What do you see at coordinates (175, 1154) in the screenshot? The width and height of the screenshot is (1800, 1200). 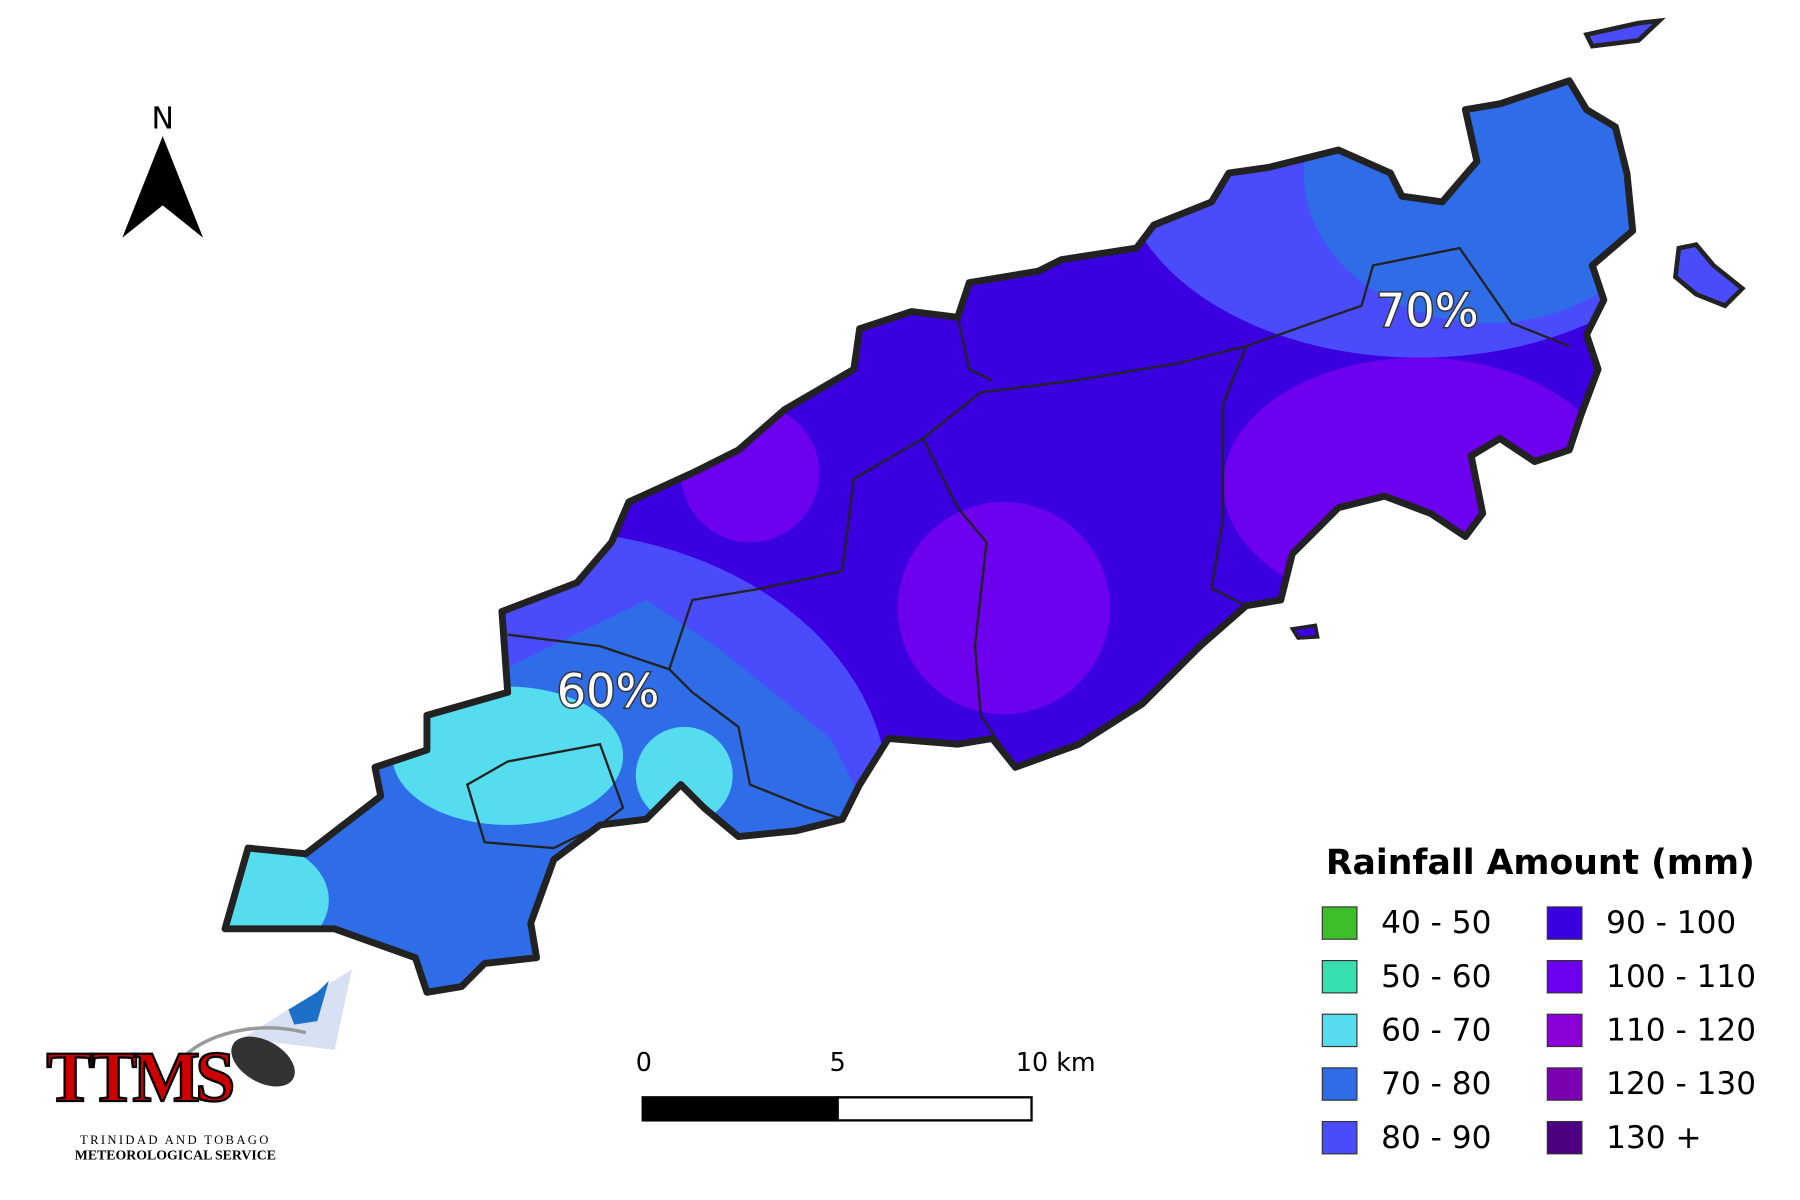 I see `logo-line: METEOROLOGICAL SERVICE` at bounding box center [175, 1154].